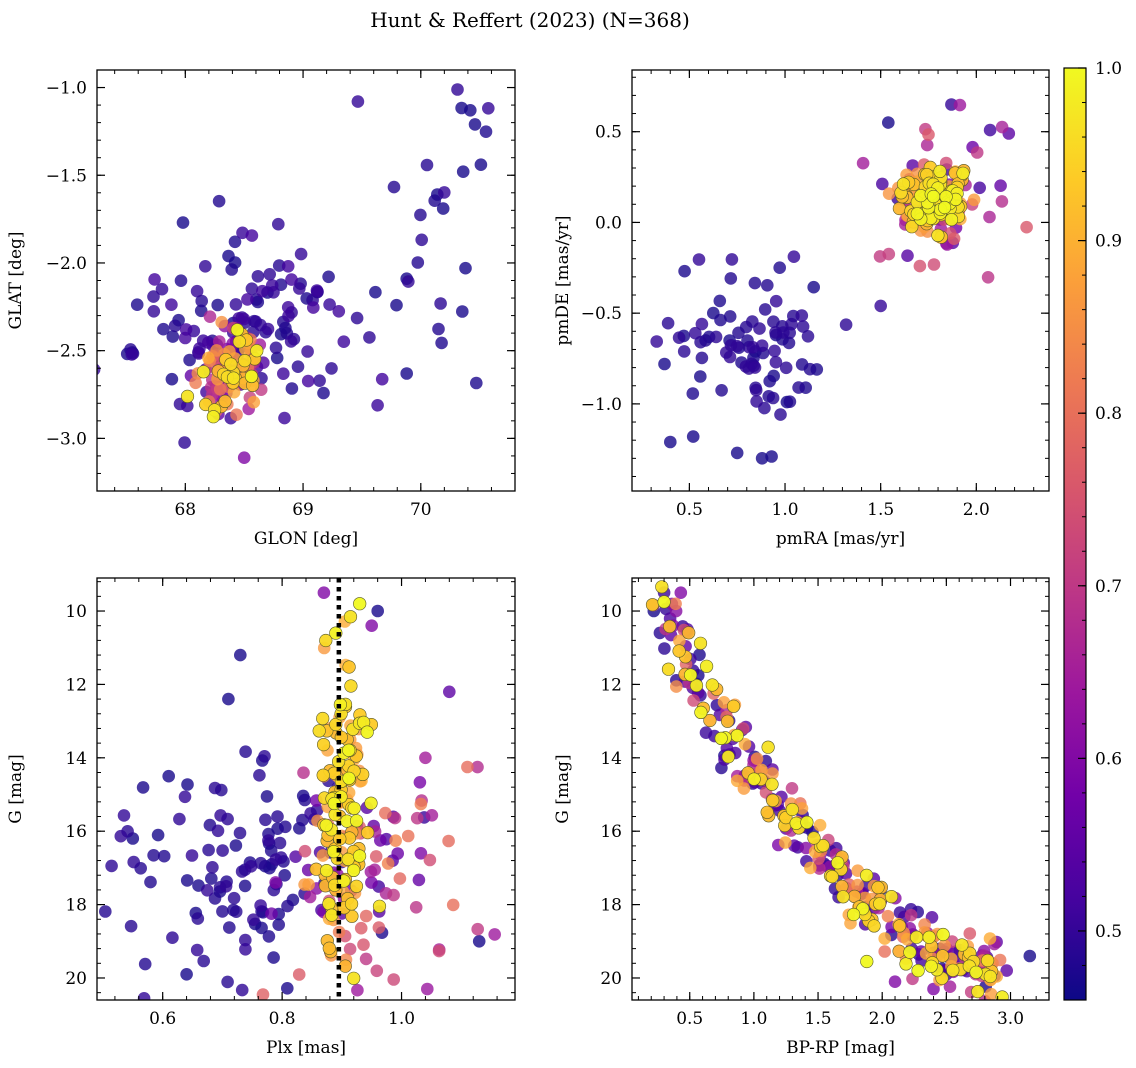 The width and height of the screenshot is (1136, 1068). I want to click on scatter-points, so click(841, 790).